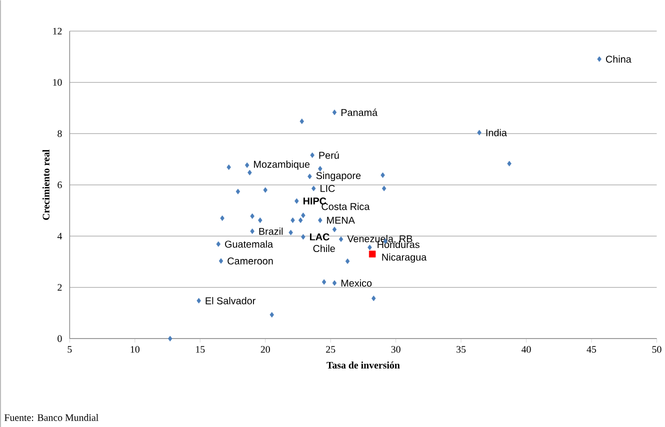 The height and width of the screenshot is (427, 665). Describe the element at coordinates (324, 248) in the screenshot. I see `annotation: Chile` at that location.